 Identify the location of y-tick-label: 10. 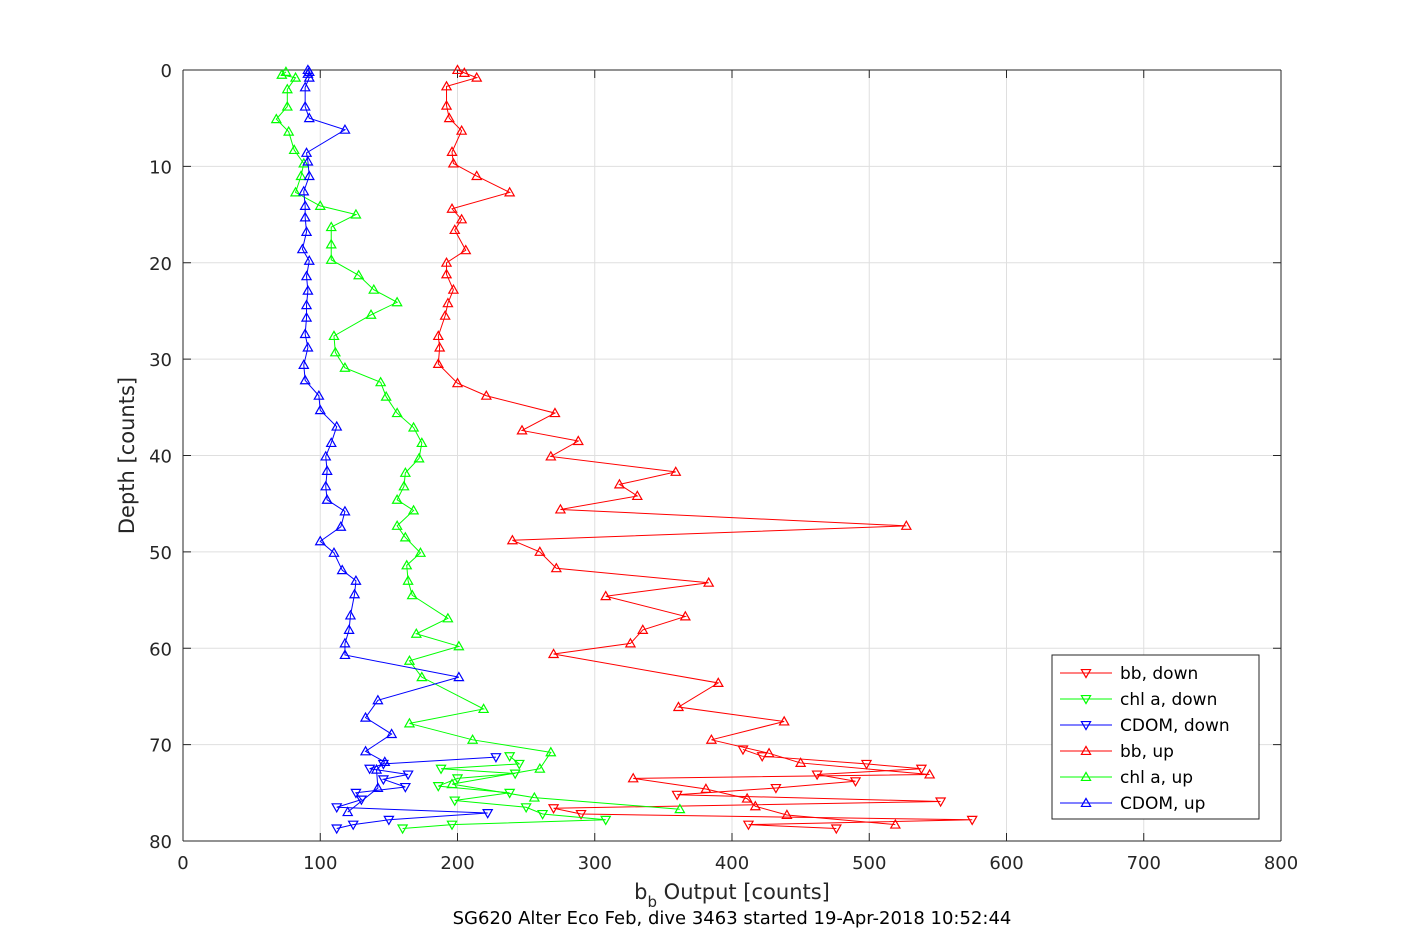
(160, 167).